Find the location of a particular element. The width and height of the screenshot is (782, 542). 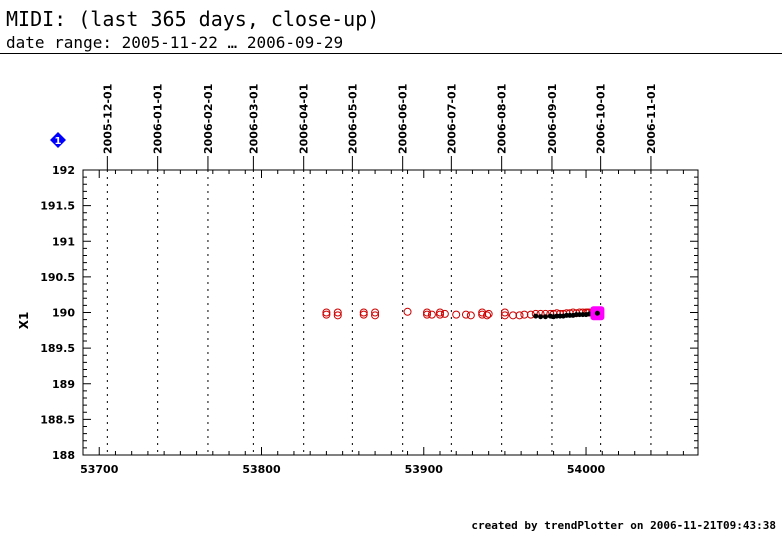

date-range-subtitle: date range: 2005-11-22 … 2006-09-29 is located at coordinates (175, 42).